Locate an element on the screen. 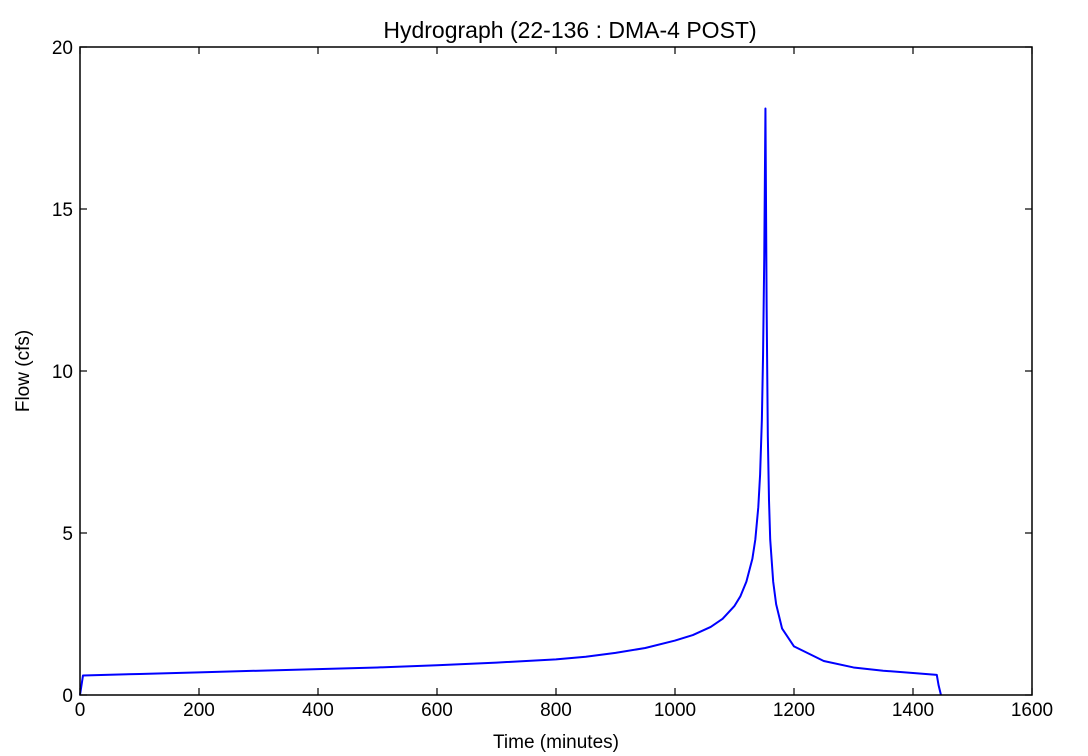  x-tick-label: 1200 is located at coordinates (794, 710).